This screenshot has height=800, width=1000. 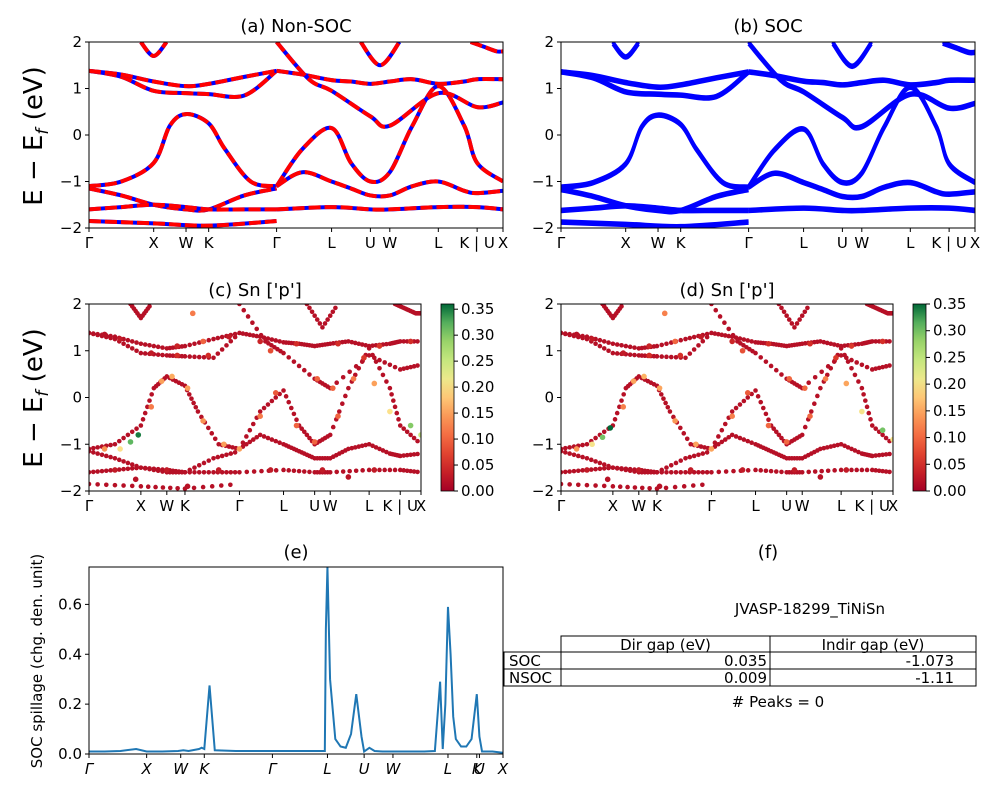 I want to click on panel-e-ytick-label: 0.2, so click(x=70, y=704).